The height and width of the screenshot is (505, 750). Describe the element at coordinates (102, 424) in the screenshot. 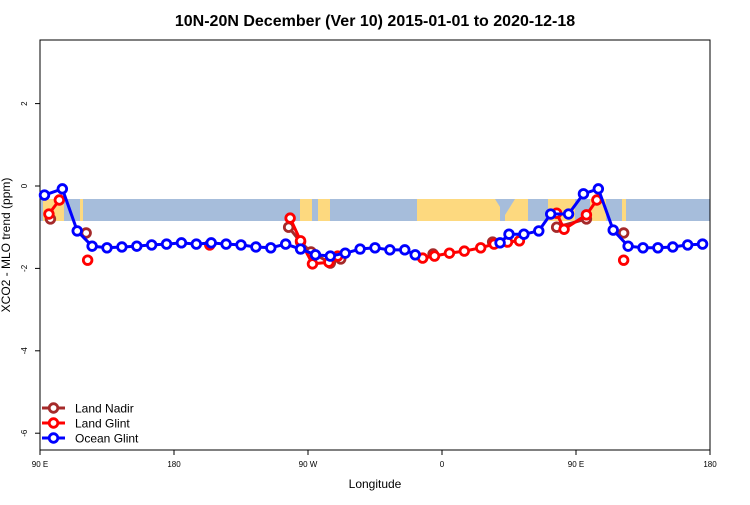

I see `legend-label: Land Glint` at that location.